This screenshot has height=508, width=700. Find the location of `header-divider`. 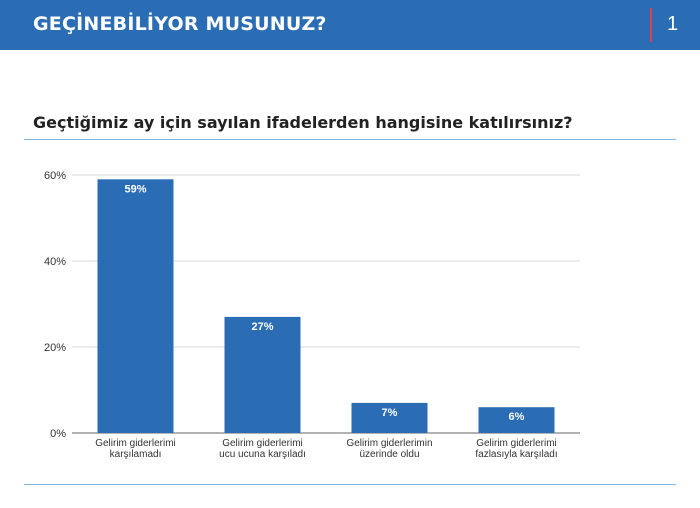

header-divider is located at coordinates (651, 25).